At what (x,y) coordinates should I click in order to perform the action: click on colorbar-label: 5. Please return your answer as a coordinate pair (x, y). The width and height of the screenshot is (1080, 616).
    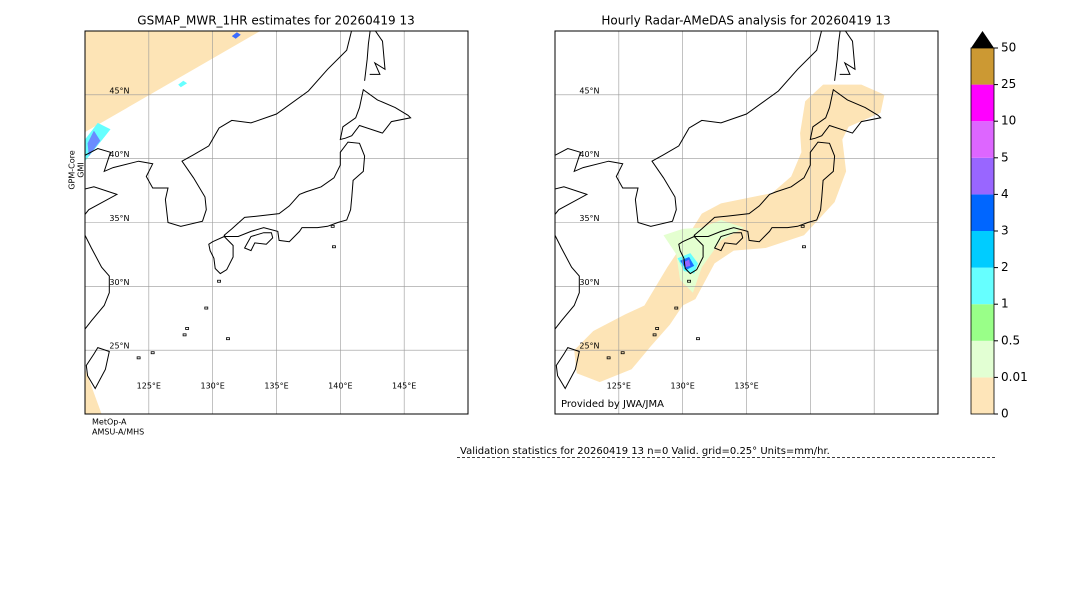
    Looking at the image, I should click on (1005, 157).